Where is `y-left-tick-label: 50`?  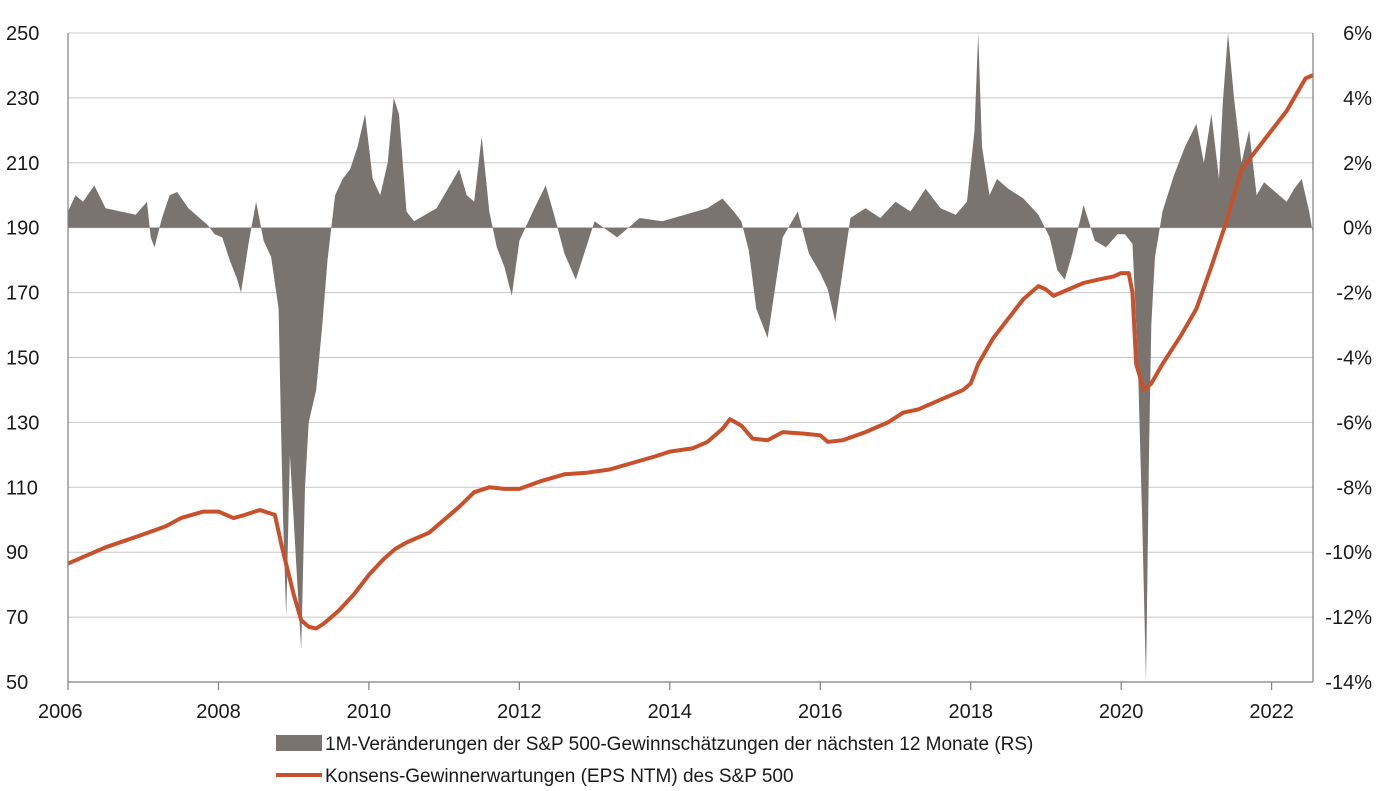
y-left-tick-label: 50 is located at coordinates (17, 683).